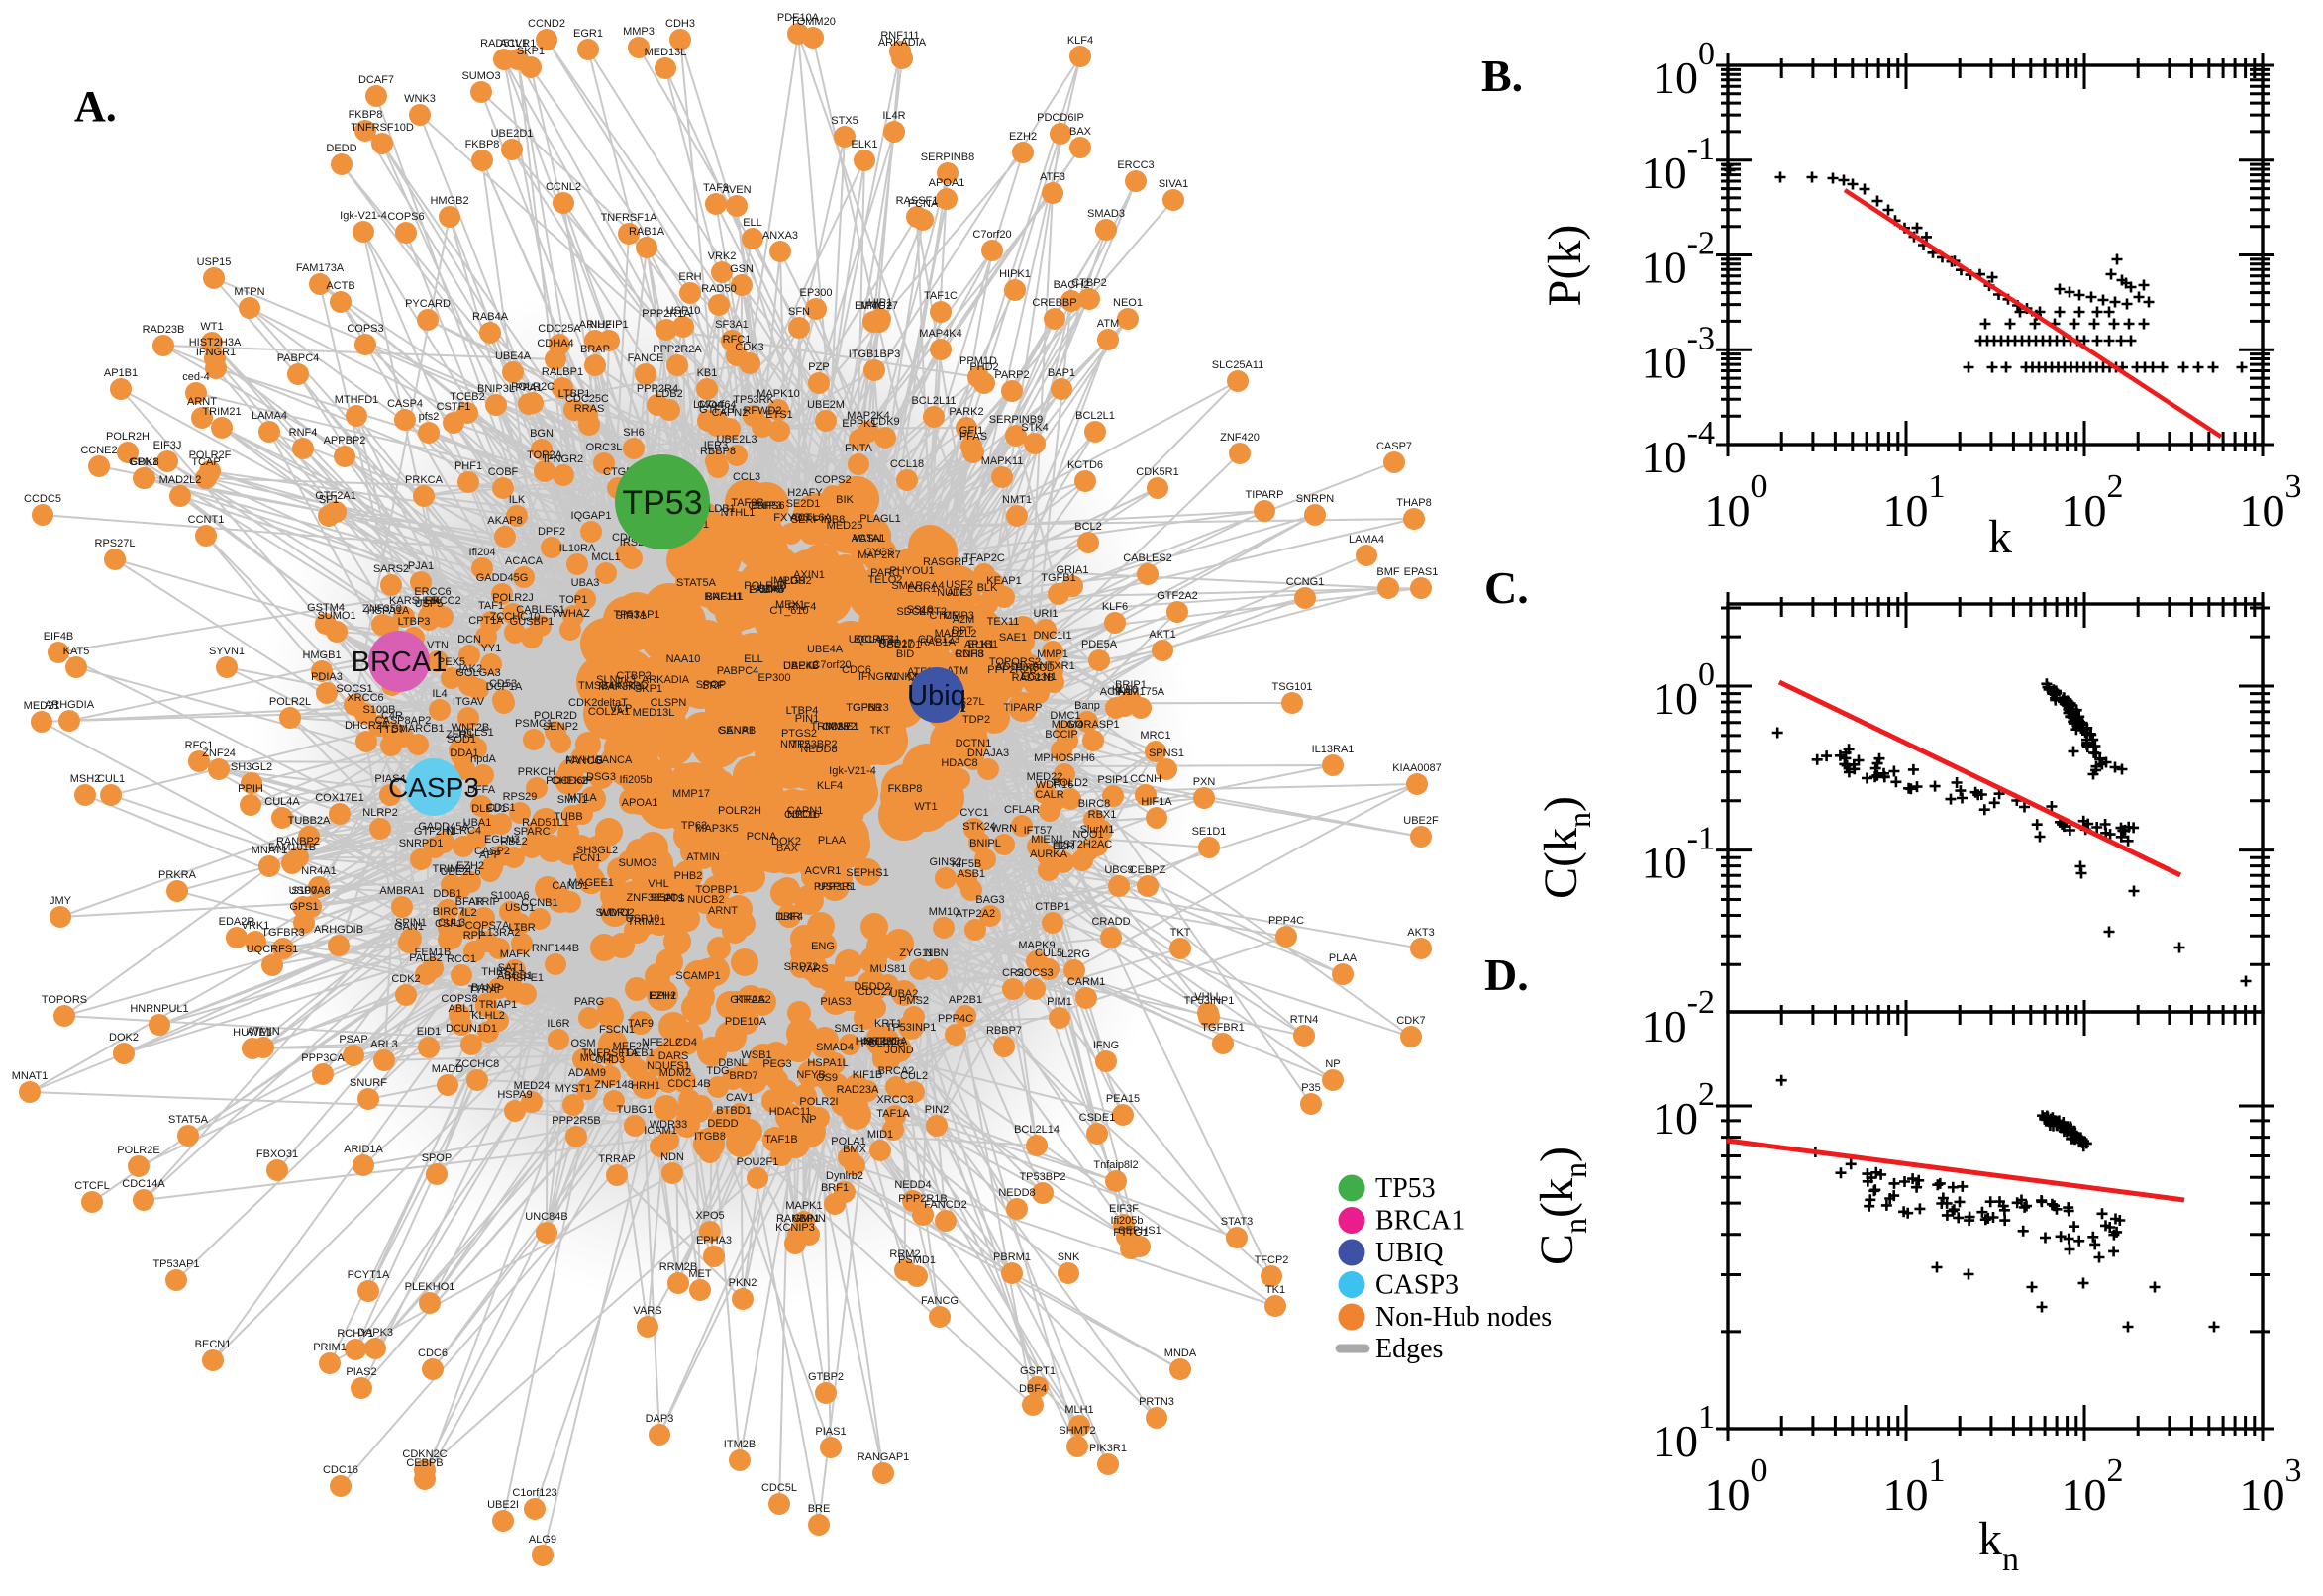 The width and height of the screenshot is (2323, 1596). I want to click on svg-text: 10⁻², so click(1678, 259).